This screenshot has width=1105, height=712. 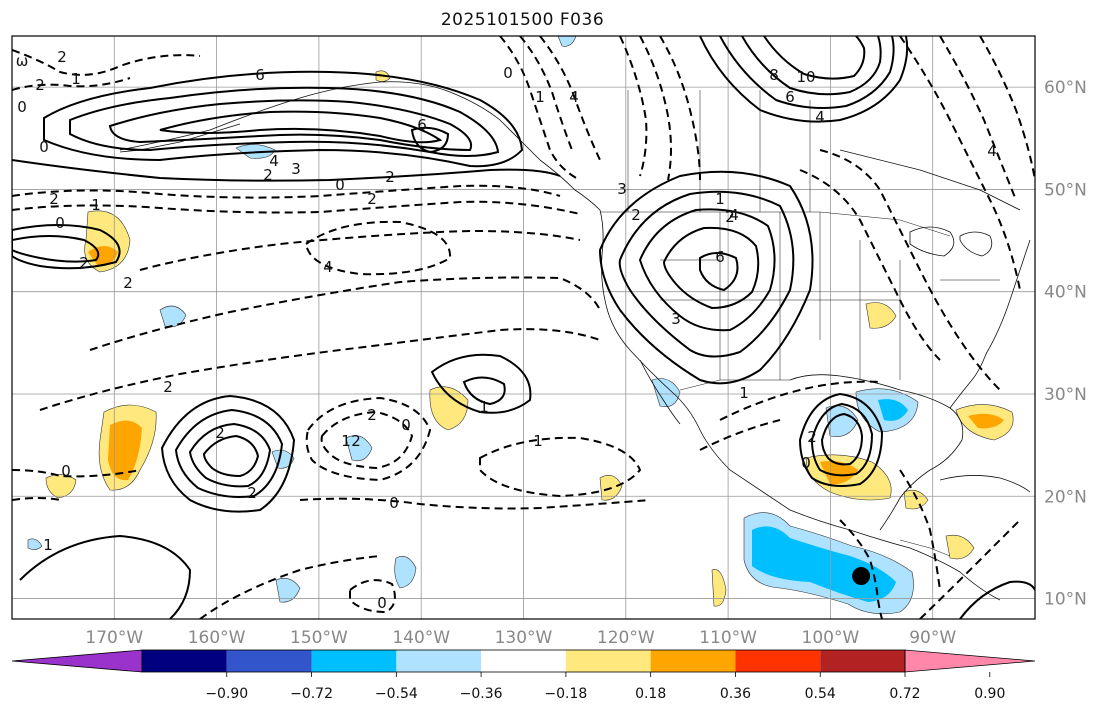 What do you see at coordinates (1065, 600) in the screenshot?
I see `lat-tick-label: 10°N` at bounding box center [1065, 600].